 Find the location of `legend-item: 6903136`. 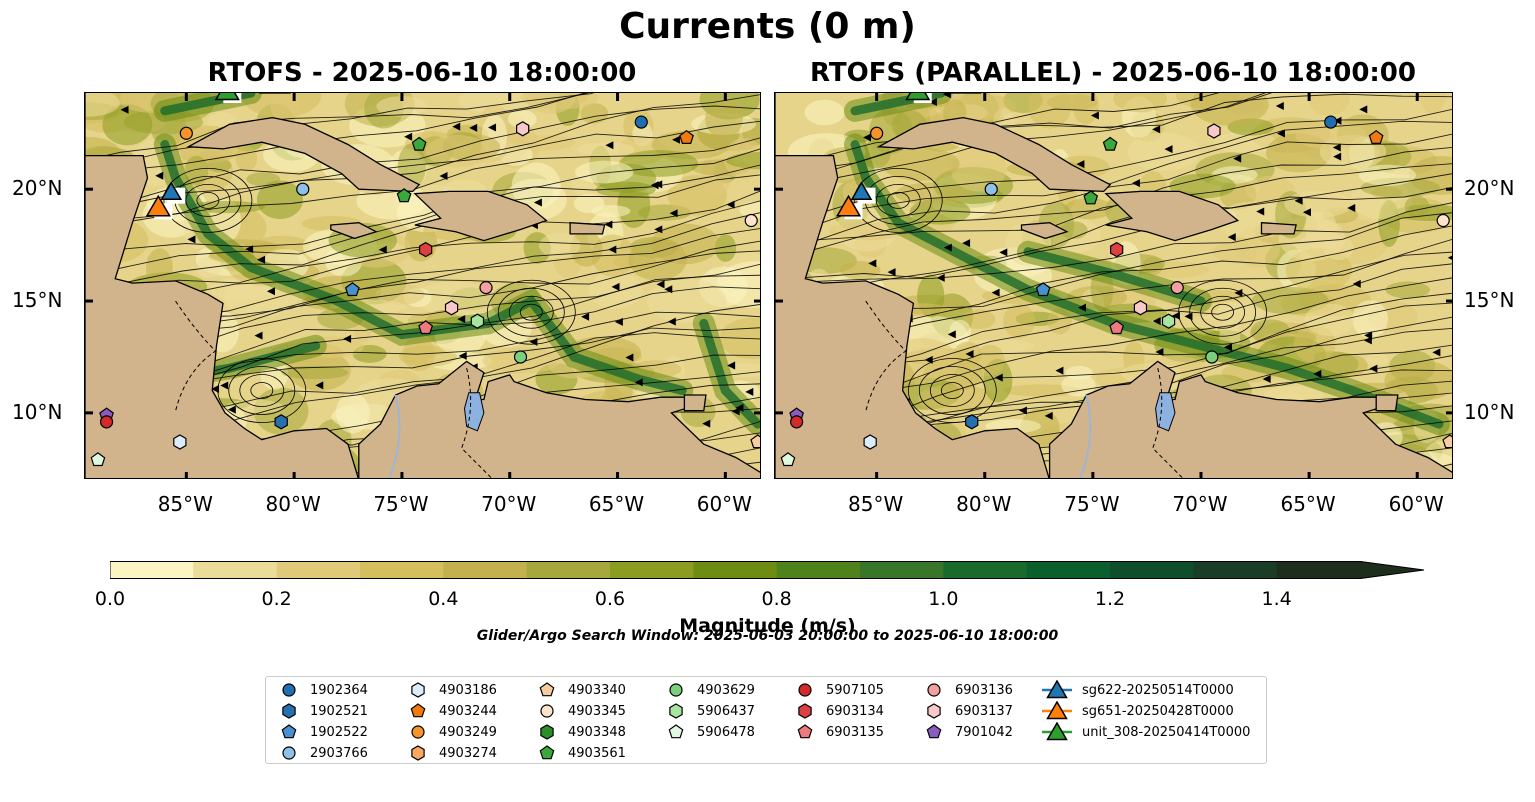

legend-item: 6903136 is located at coordinates (968, 690).